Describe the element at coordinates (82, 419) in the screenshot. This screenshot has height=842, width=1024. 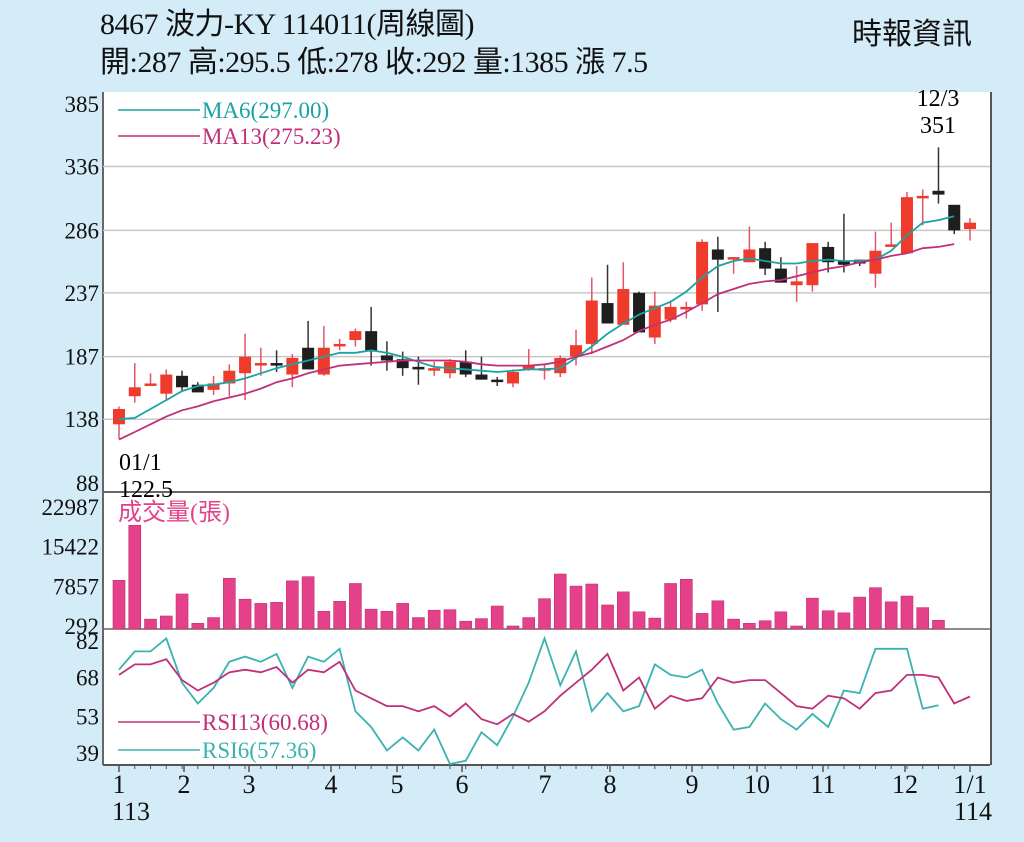
I see `price-tick-label: 138` at that location.